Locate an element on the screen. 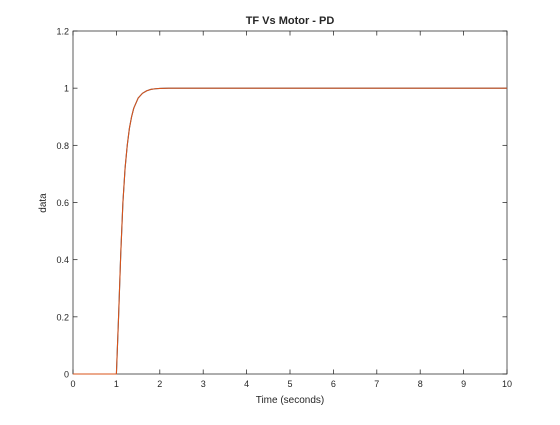 The width and height of the screenshot is (560, 425). y-tick-label: 0.8 is located at coordinates (62, 146).